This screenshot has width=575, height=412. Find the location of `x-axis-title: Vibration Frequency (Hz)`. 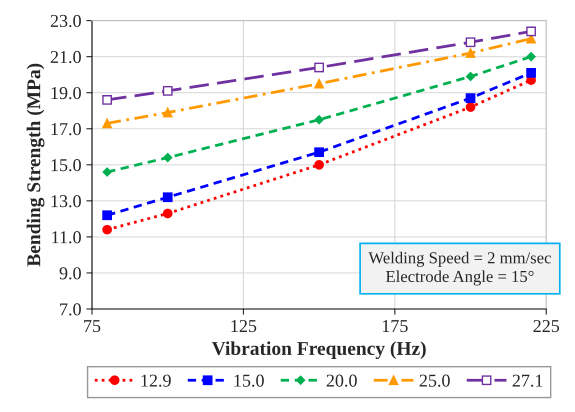

x-axis-title: Vibration Frequency (Hz) is located at coordinates (319, 350).